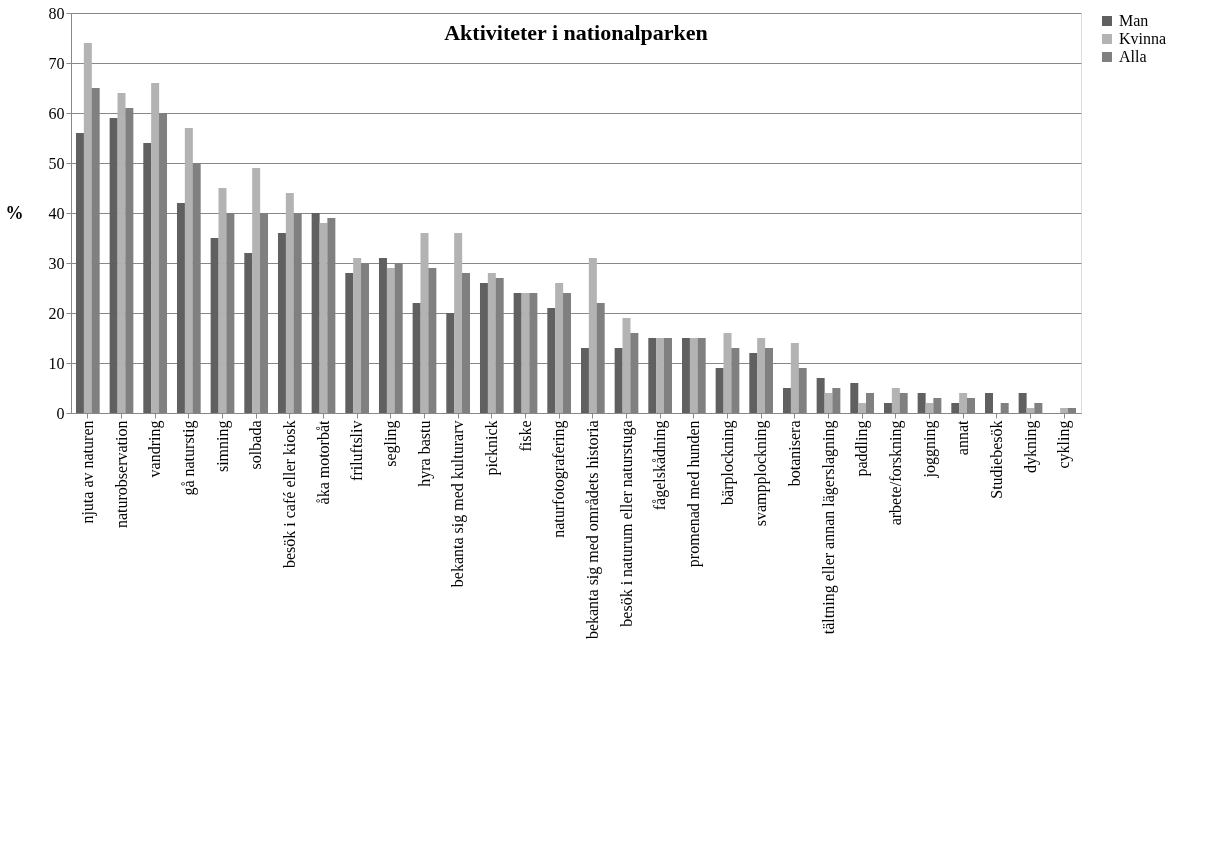 This screenshot has height=861, width=1212. What do you see at coordinates (357, 450) in the screenshot?
I see `x-tick-label: friluftsliv` at bounding box center [357, 450].